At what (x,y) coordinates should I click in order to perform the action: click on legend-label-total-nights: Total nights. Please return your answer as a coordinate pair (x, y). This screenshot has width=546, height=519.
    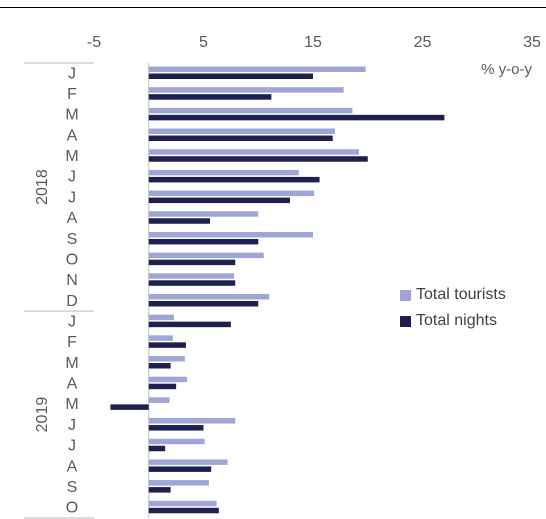
    Looking at the image, I should click on (456, 320).